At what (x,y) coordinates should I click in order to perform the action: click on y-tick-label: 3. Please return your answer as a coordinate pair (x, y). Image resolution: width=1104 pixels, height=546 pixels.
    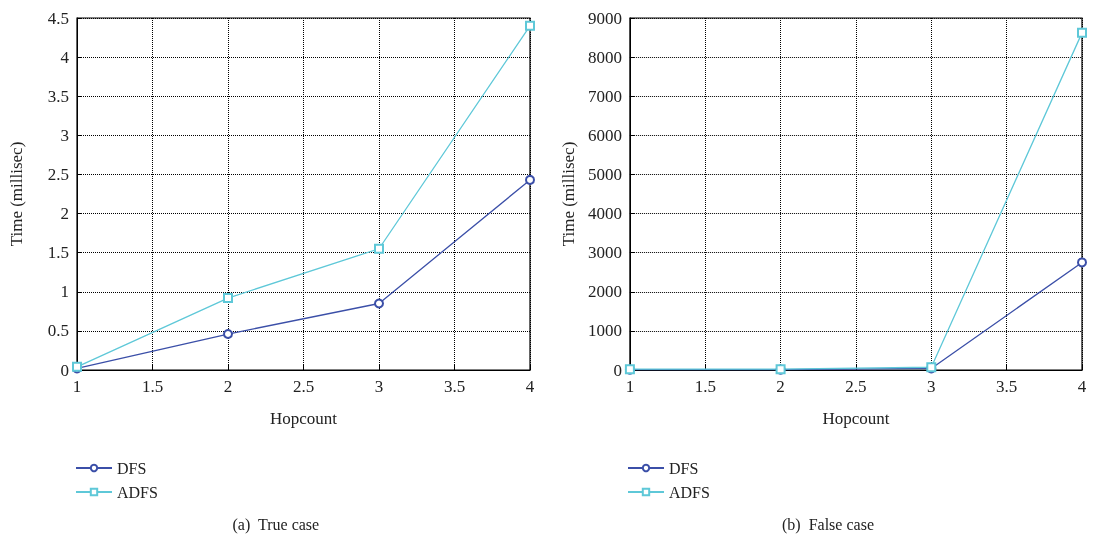
    Looking at the image, I should click on (64, 135).